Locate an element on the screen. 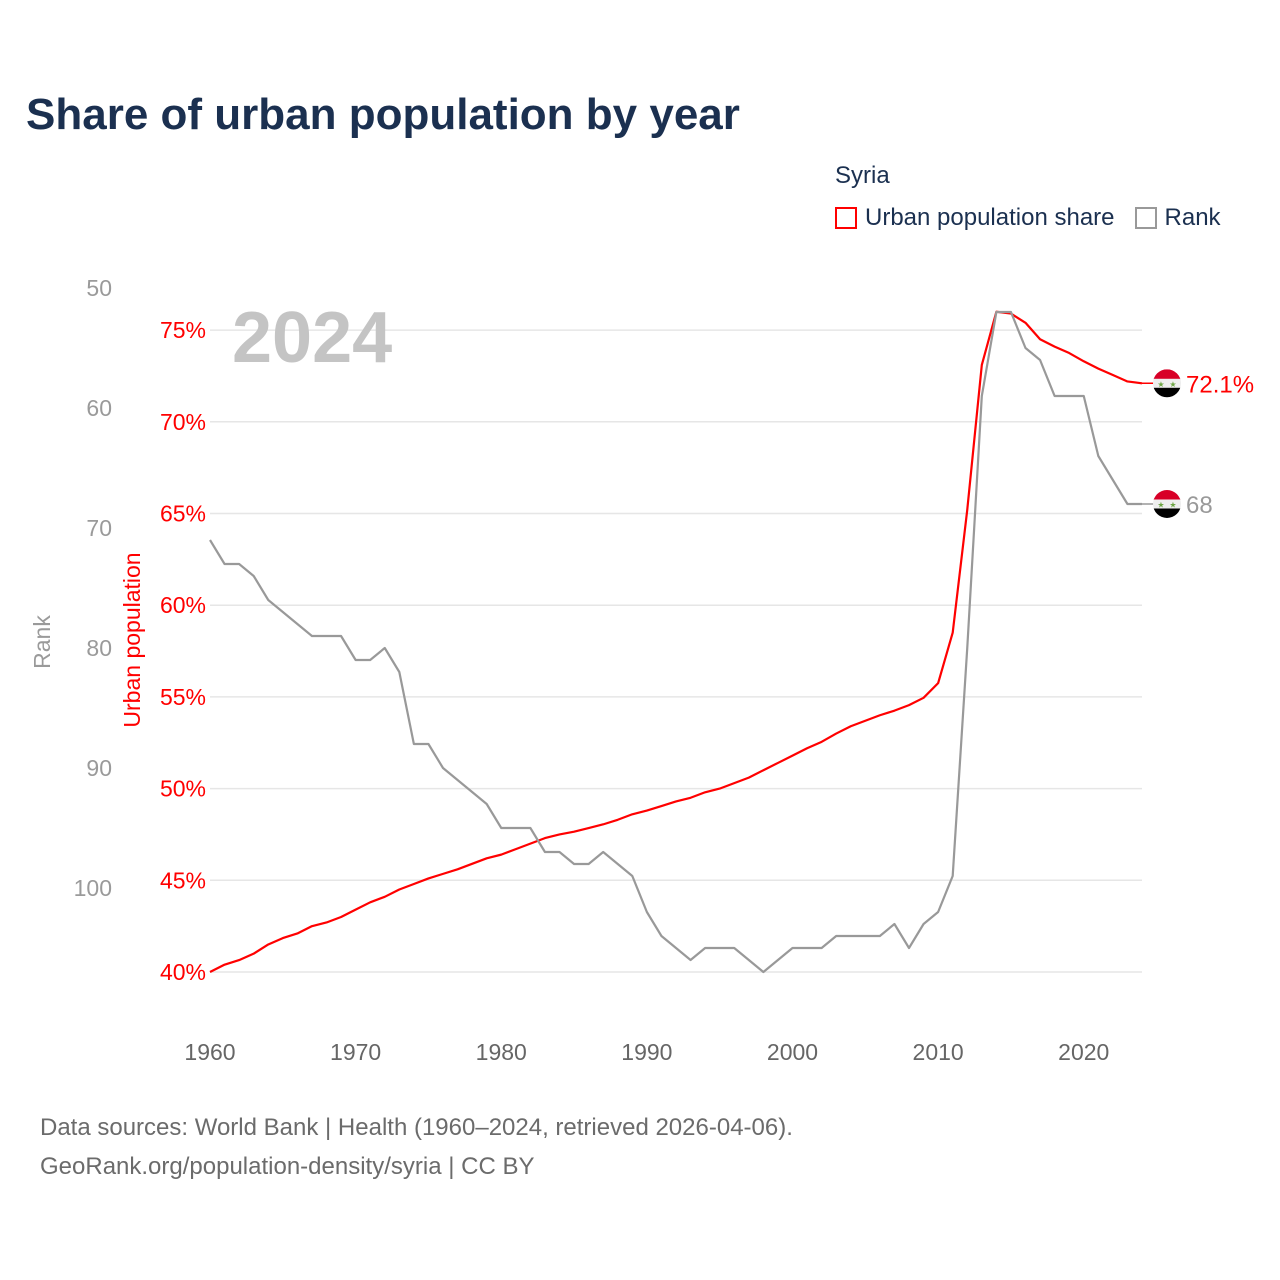 This screenshot has height=1280, width=1280. rank-tick-label: 50 is located at coordinates (99, 288).